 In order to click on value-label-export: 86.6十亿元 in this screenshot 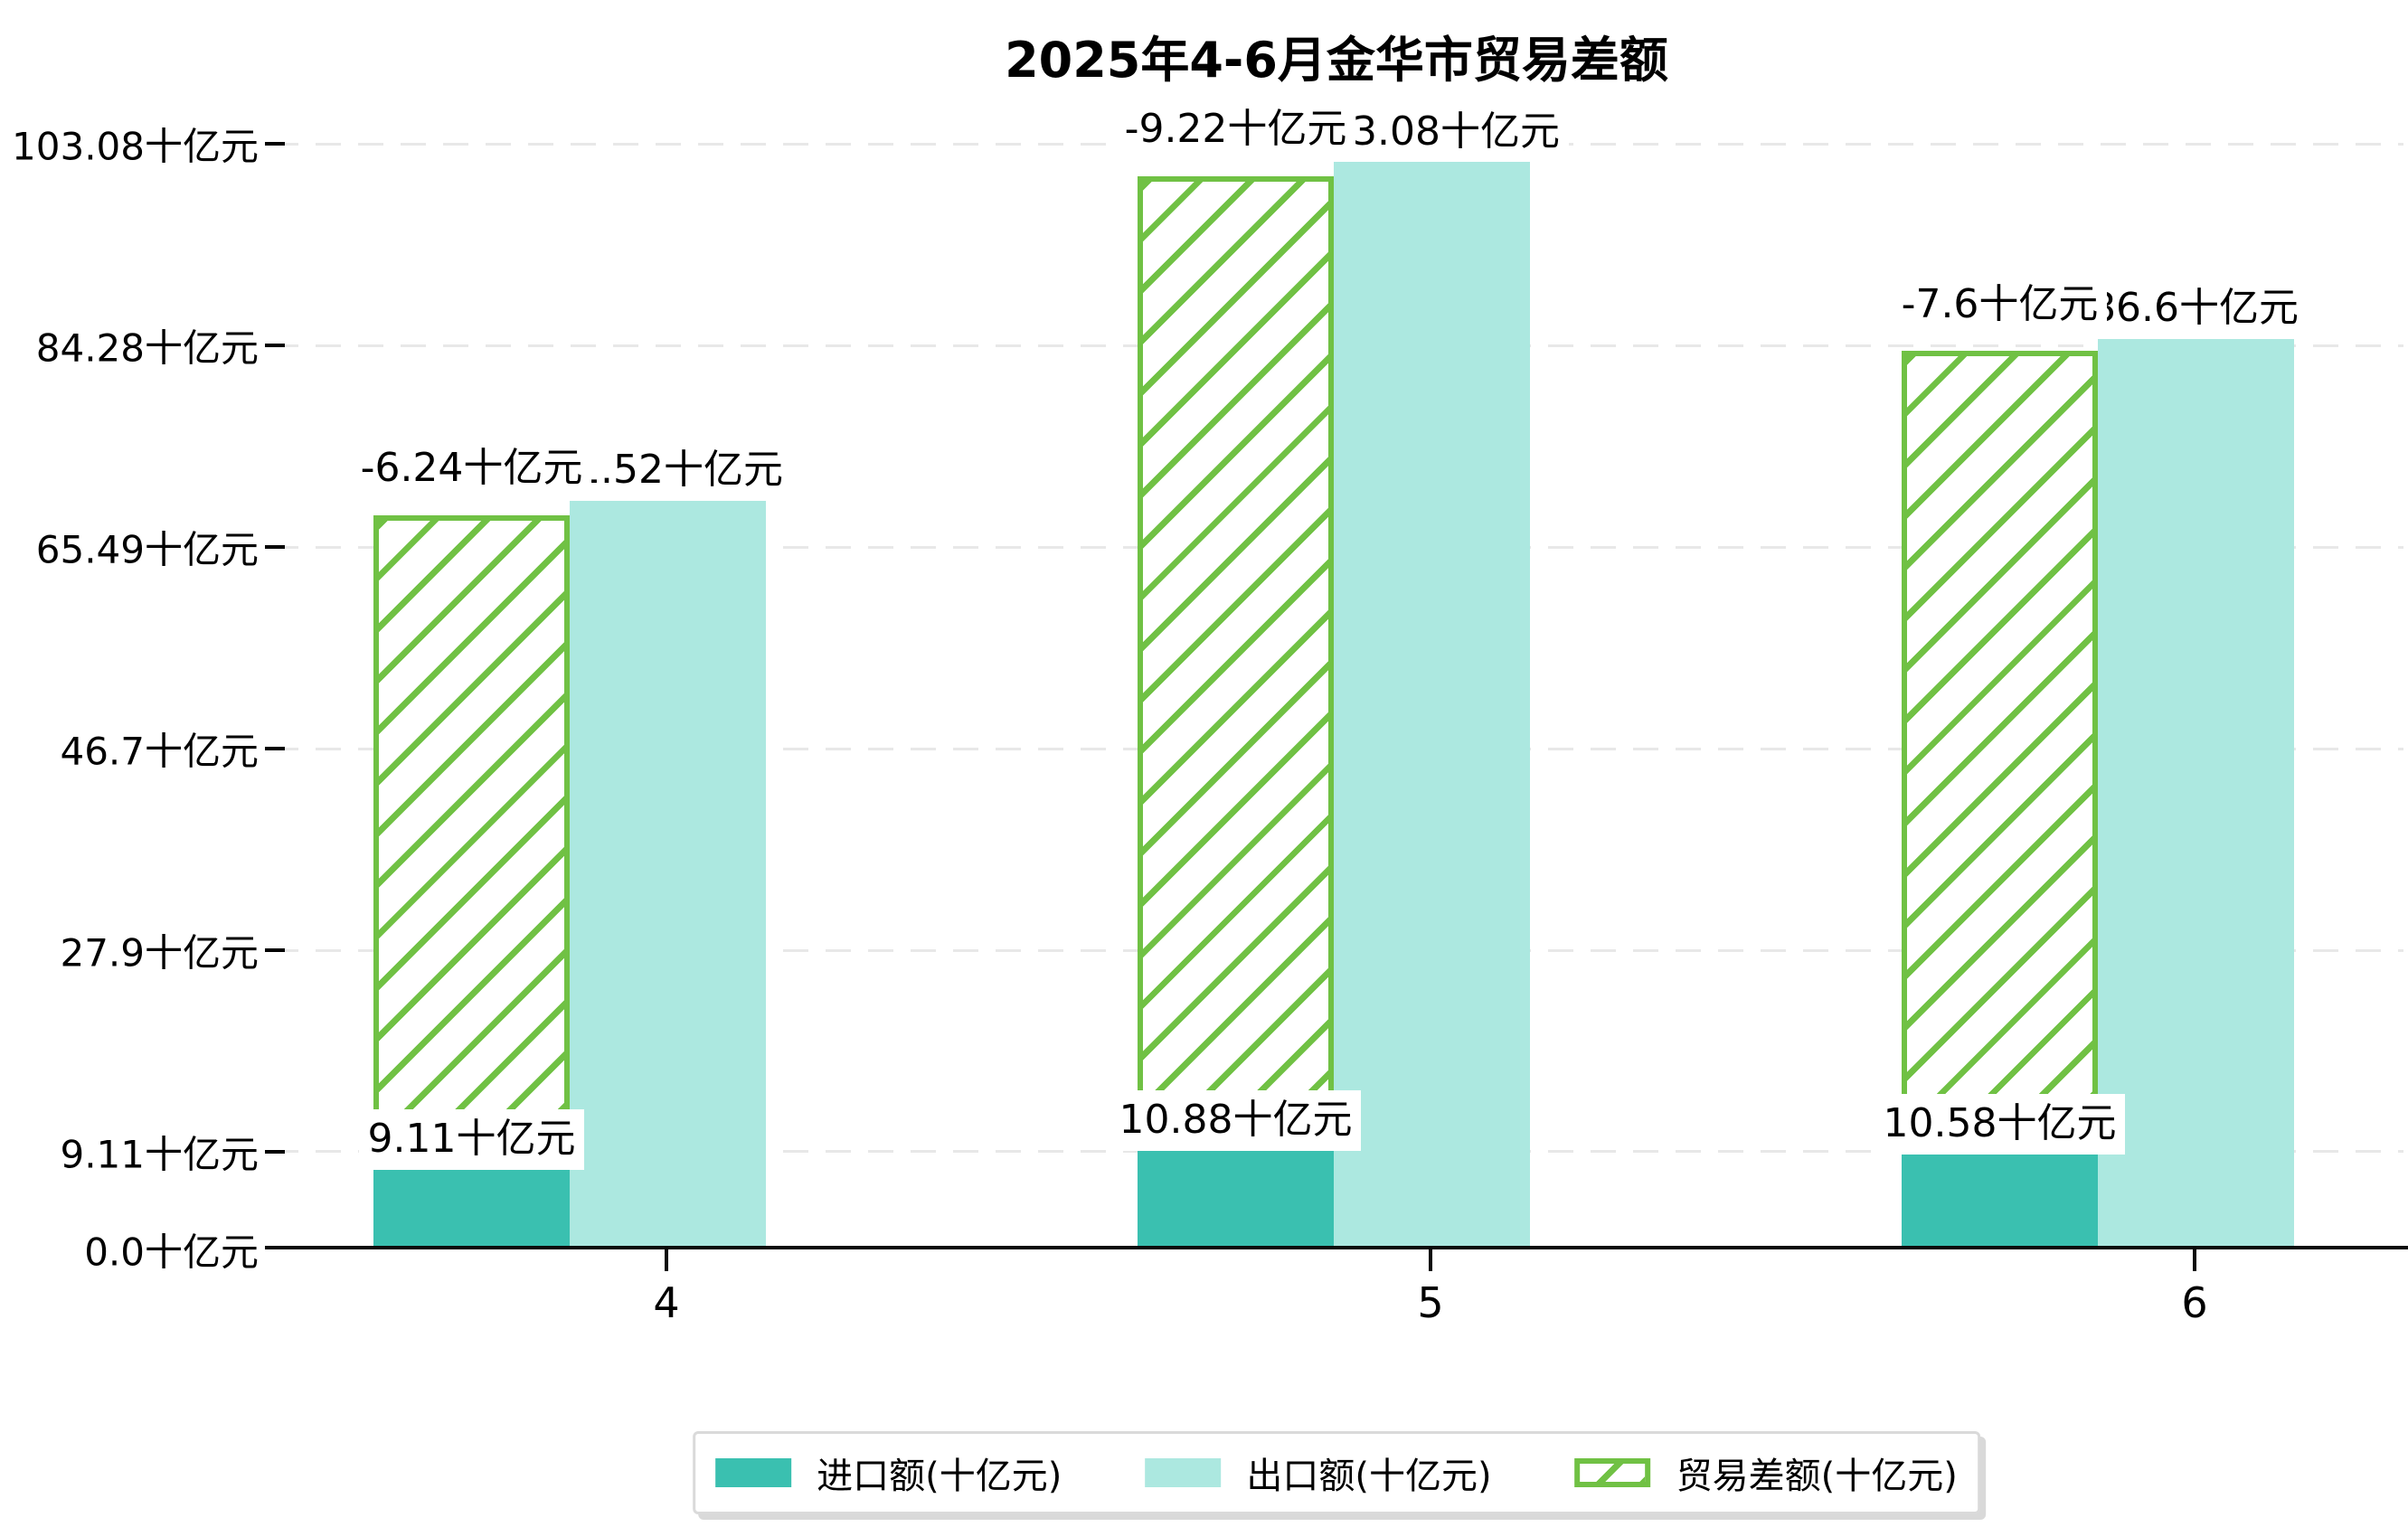, I will do `click(2195, 308)`.